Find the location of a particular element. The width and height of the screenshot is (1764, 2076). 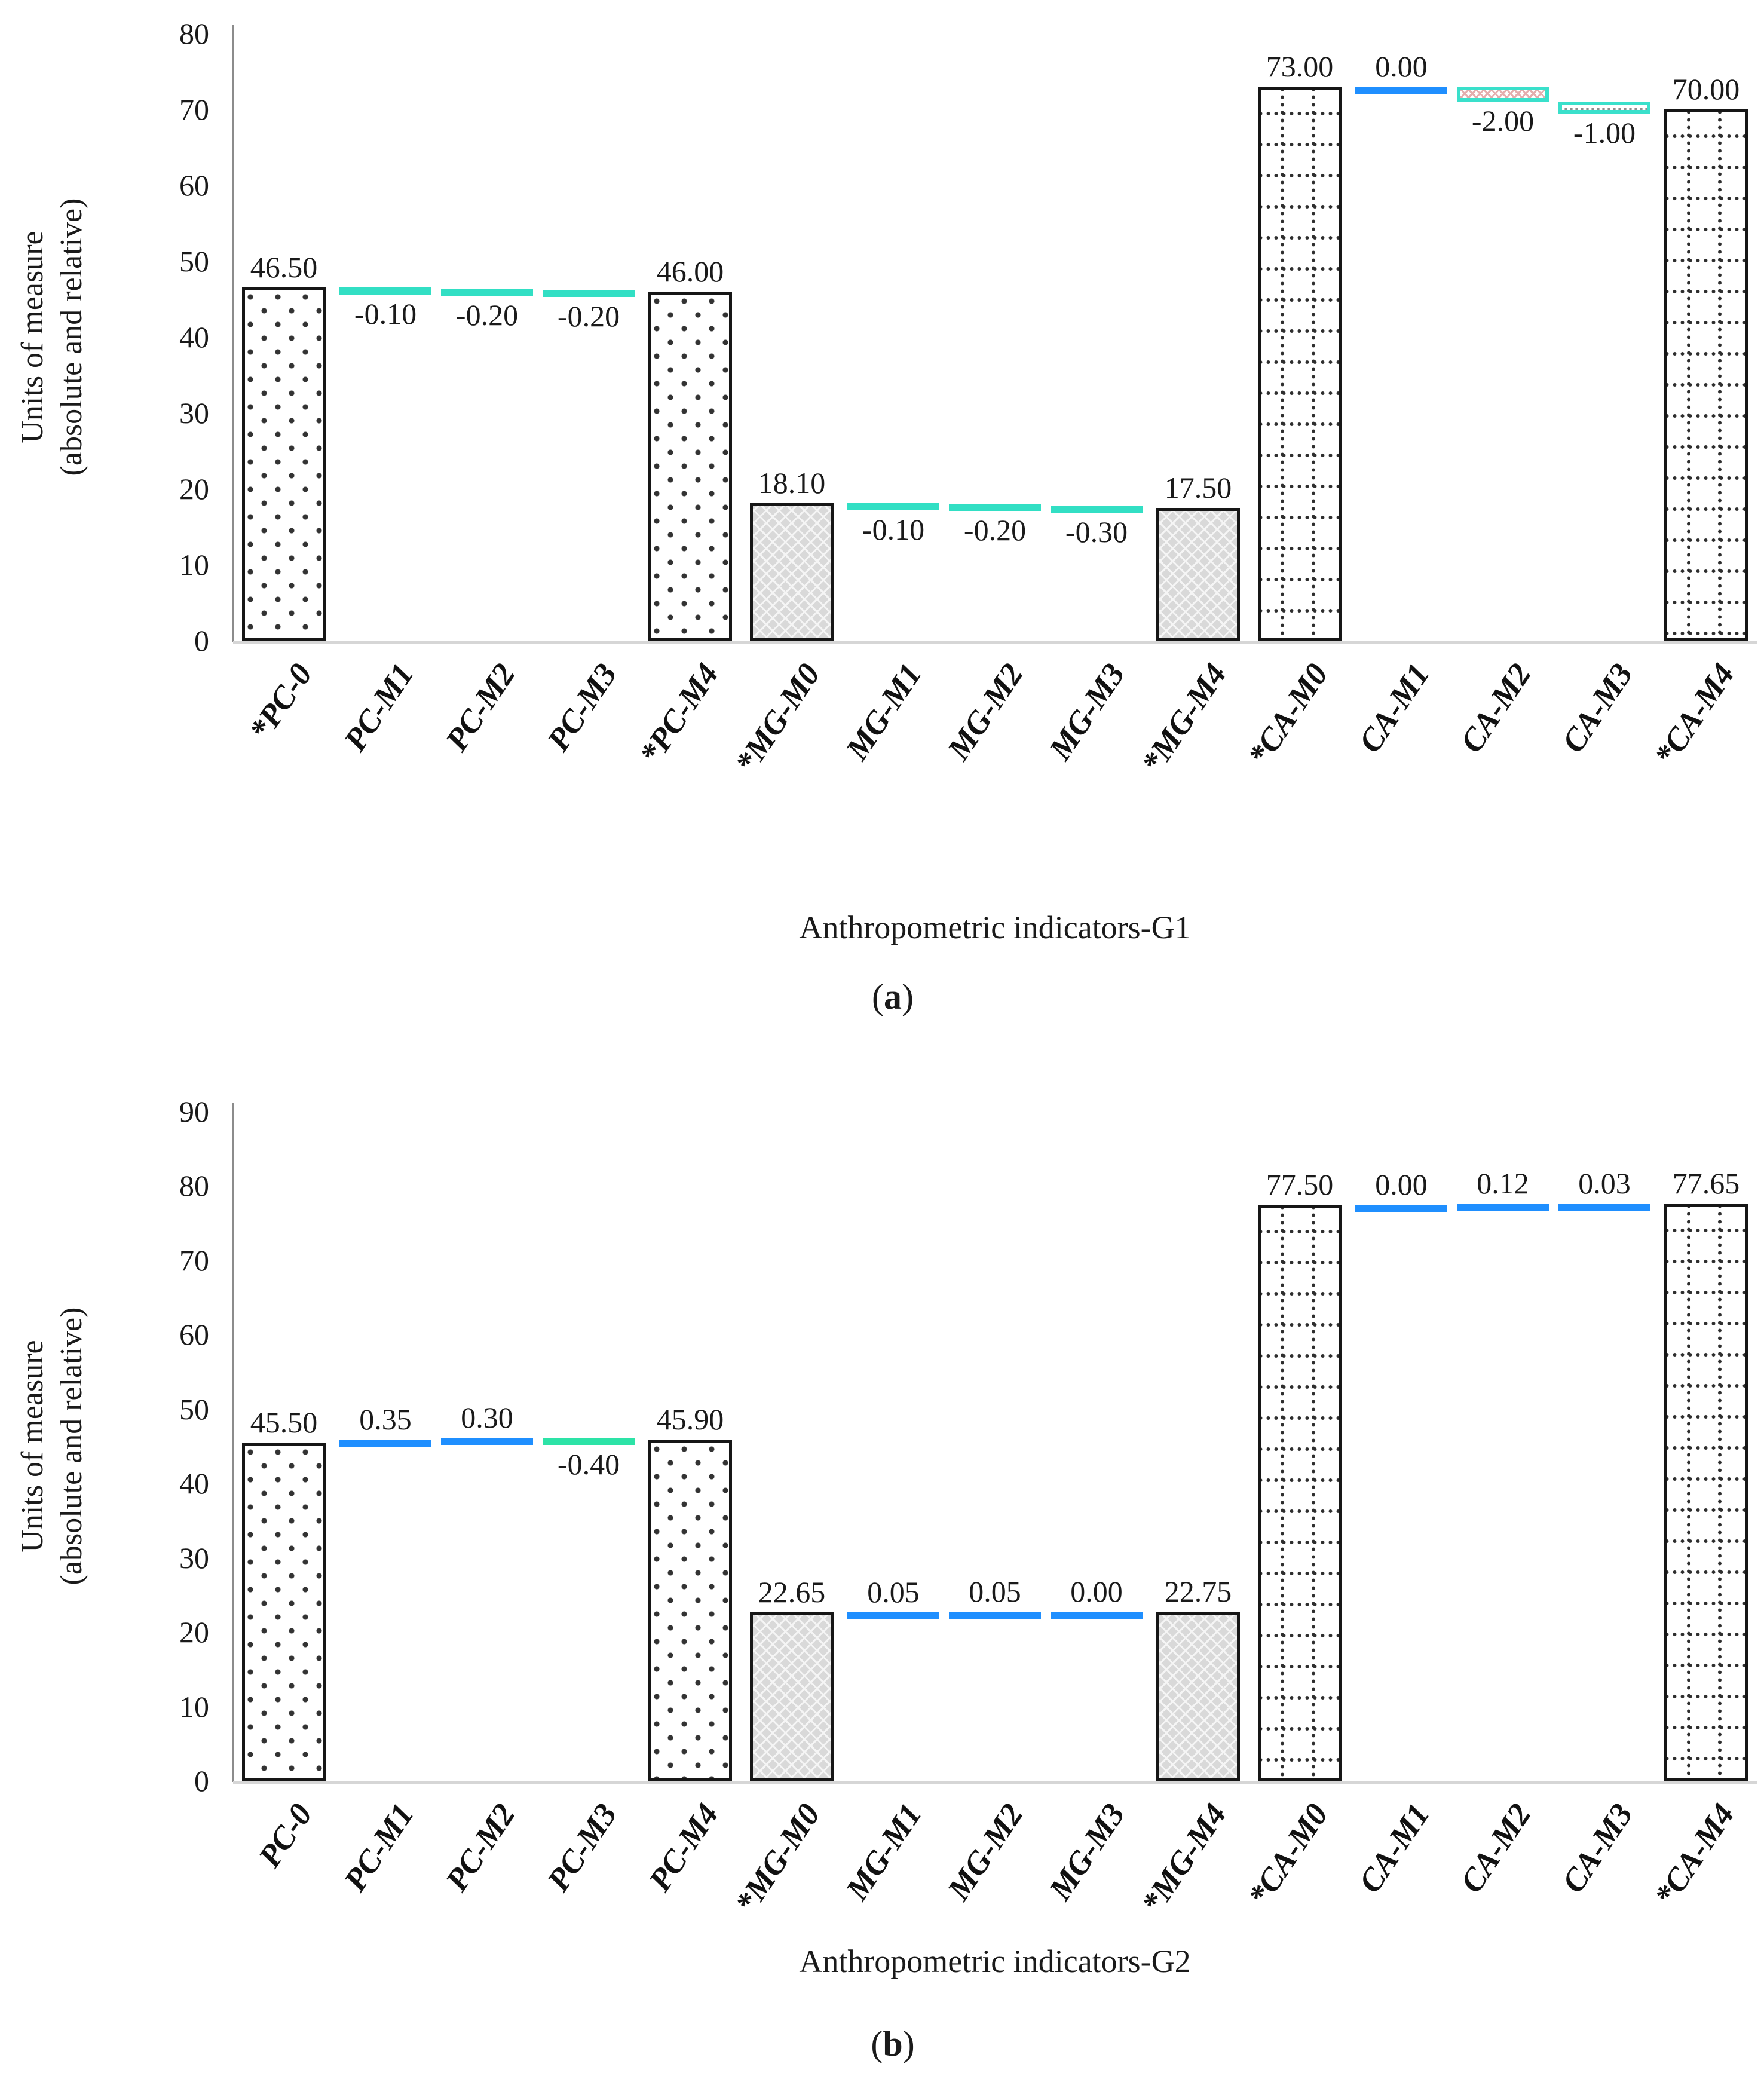

y-tick-label-a: 70 is located at coordinates (194, 109).